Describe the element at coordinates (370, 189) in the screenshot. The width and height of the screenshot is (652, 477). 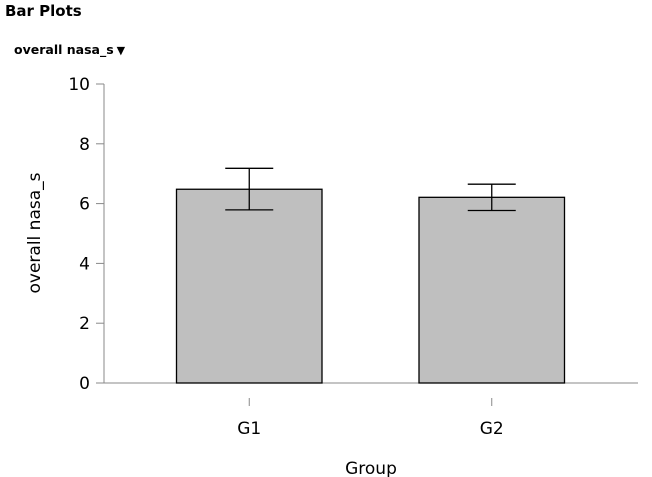
I see `error-bars` at that location.